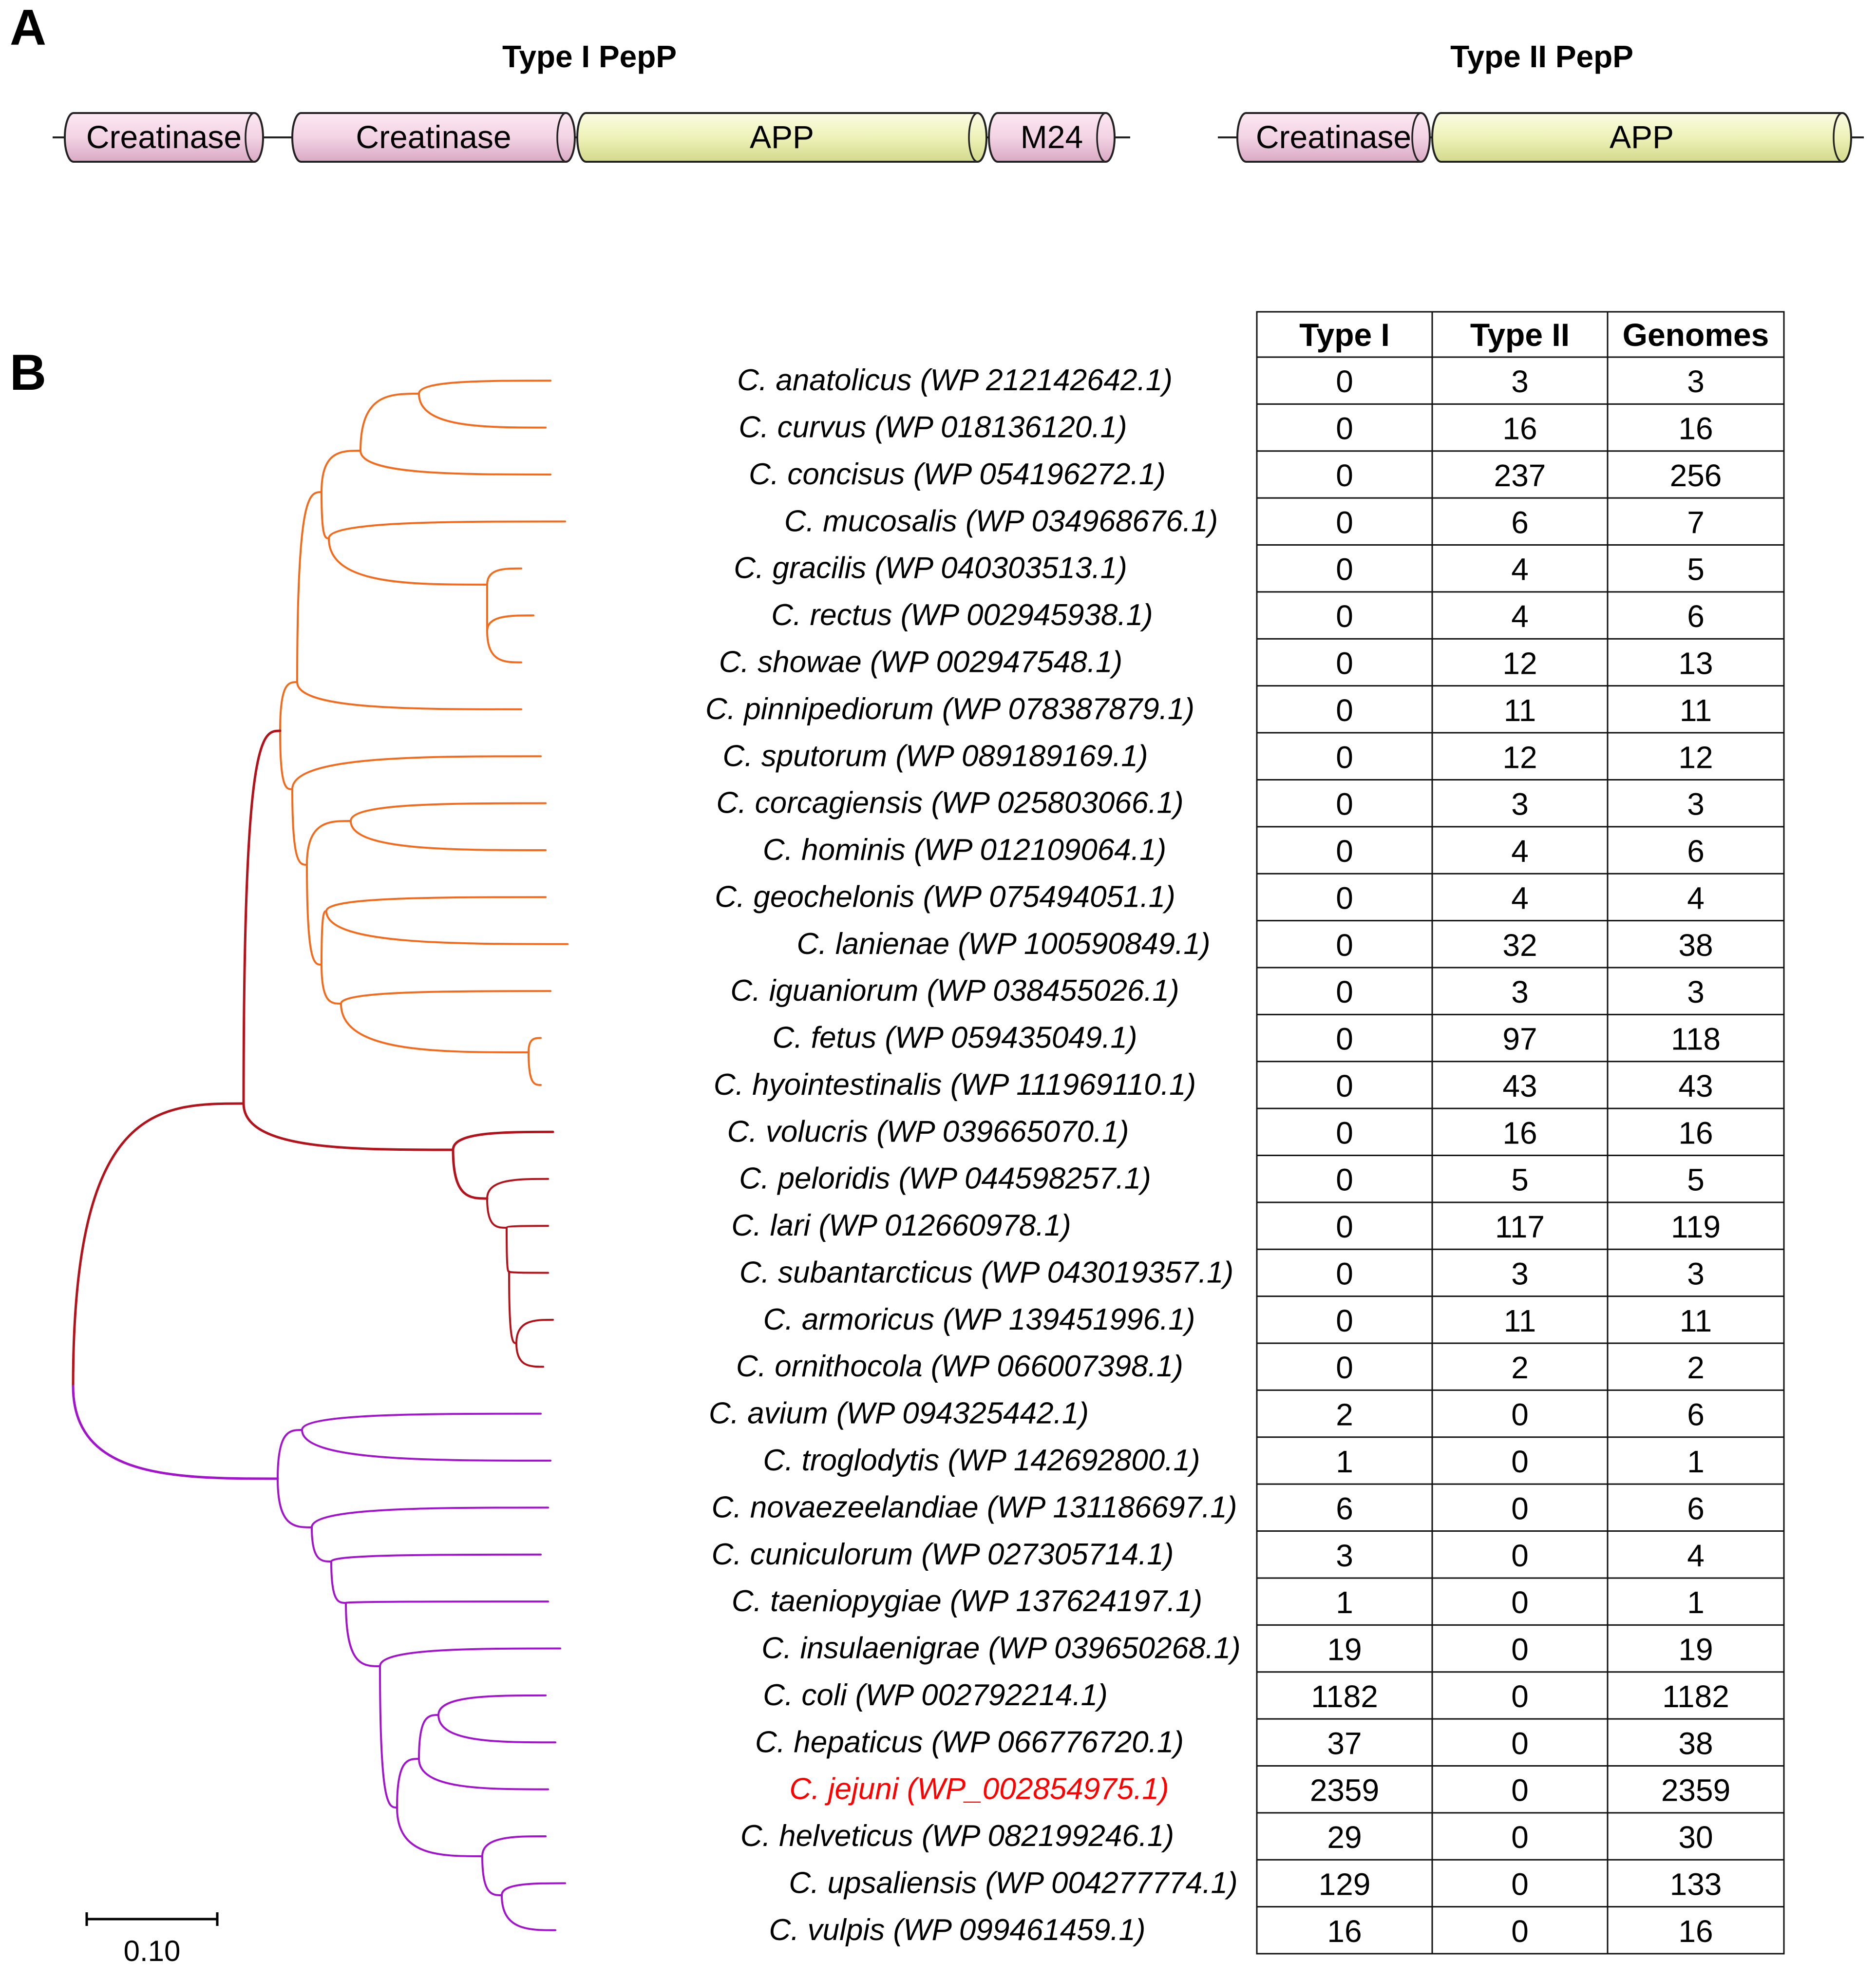 Image resolution: width=1876 pixels, height=1980 pixels. What do you see at coordinates (1519, 428) in the screenshot?
I see `cell-type2: 16` at bounding box center [1519, 428].